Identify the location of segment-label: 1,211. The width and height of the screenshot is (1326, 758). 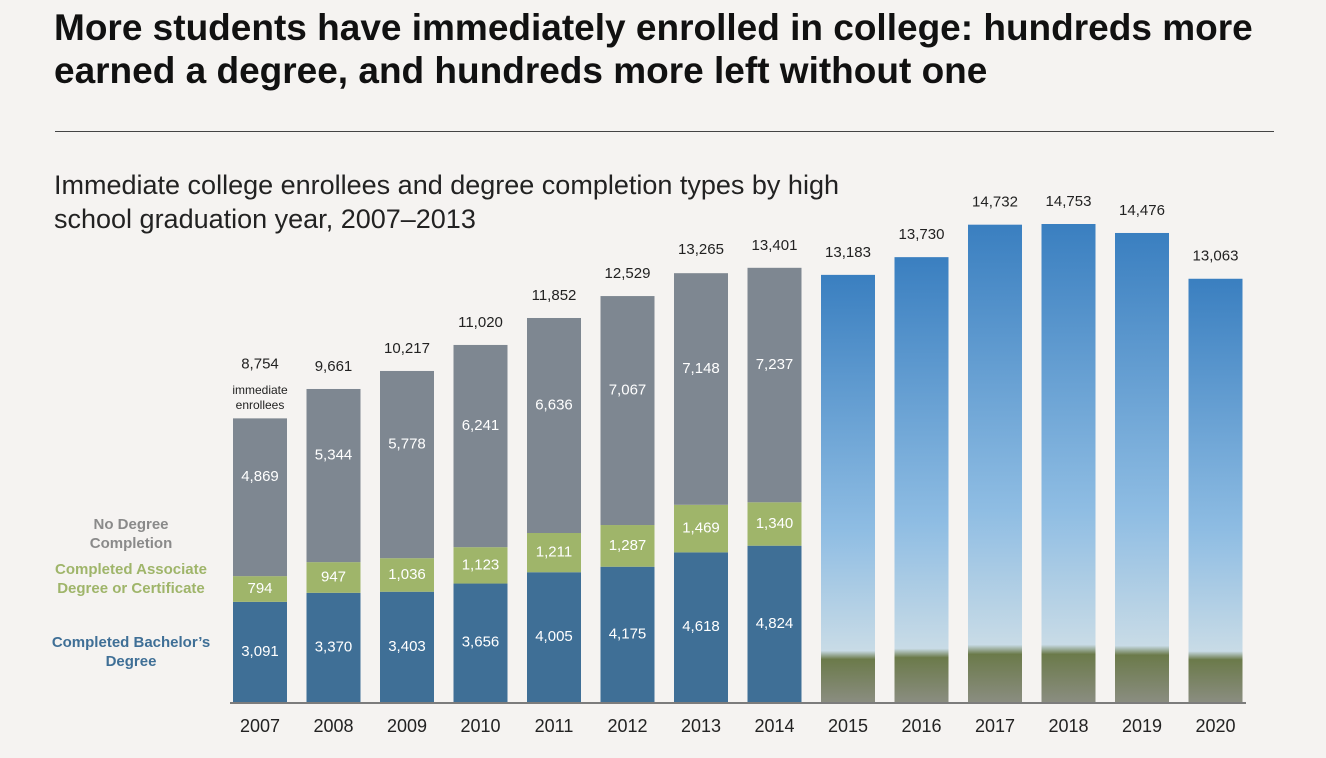
(554, 552).